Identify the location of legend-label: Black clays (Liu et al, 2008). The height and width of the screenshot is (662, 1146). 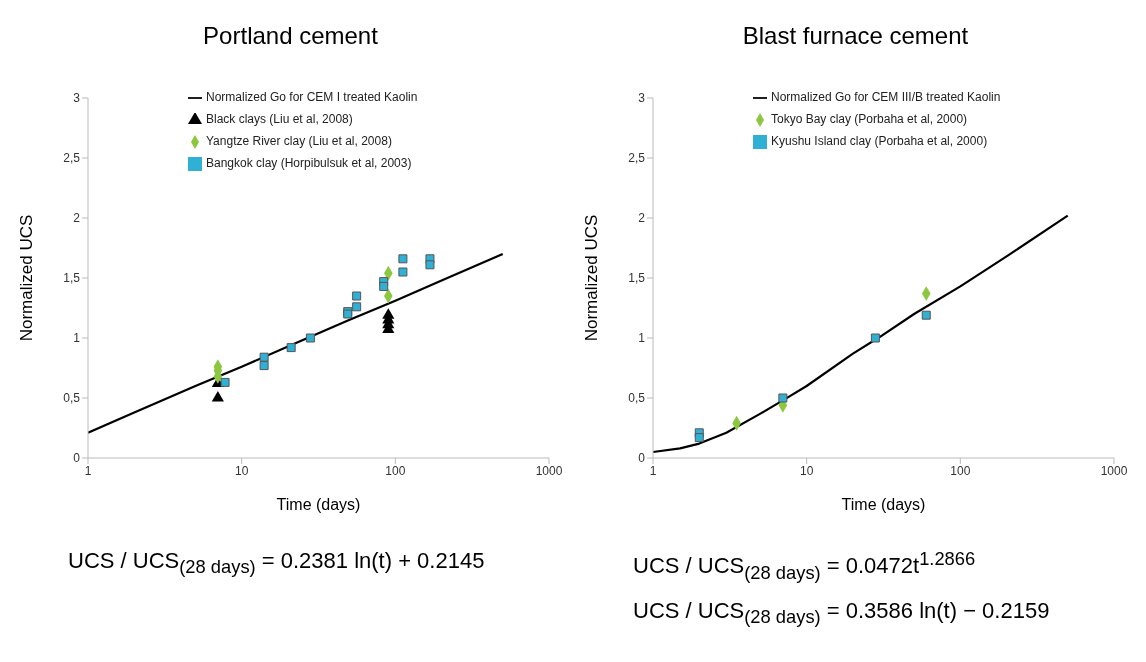
(279, 119).